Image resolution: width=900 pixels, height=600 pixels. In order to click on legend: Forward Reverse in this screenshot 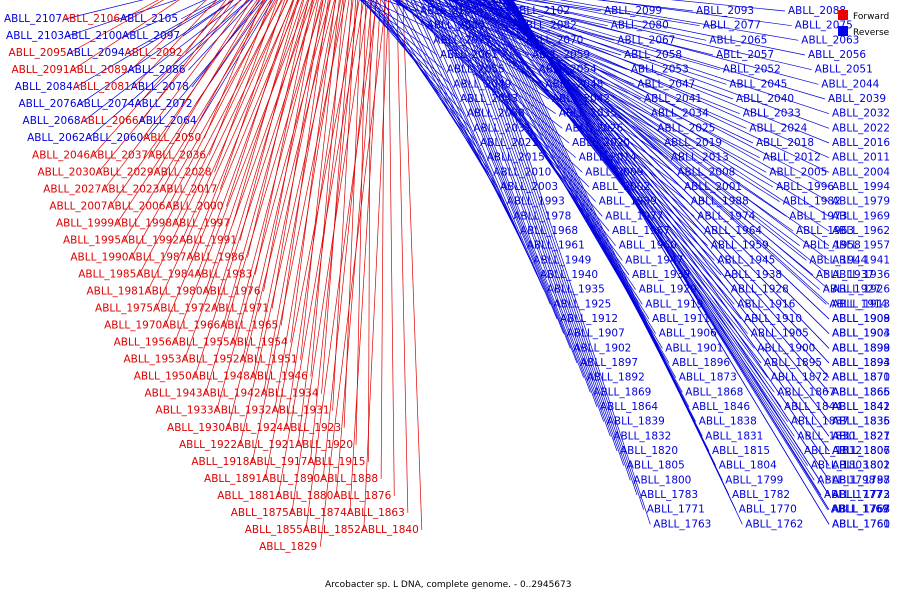, I will do `click(864, 24)`.